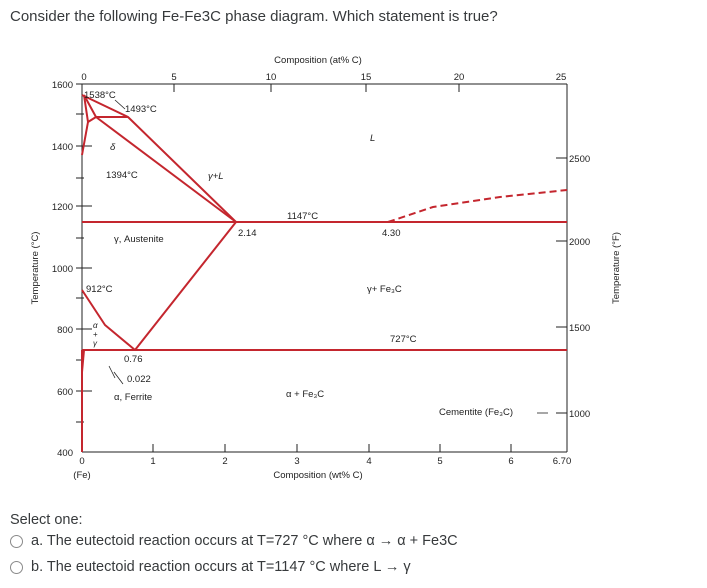 Image resolution: width=707 pixels, height=588 pixels. Describe the element at coordinates (318, 60) in the screenshot. I see `top-axis-title: Composition (at% C)` at that location.